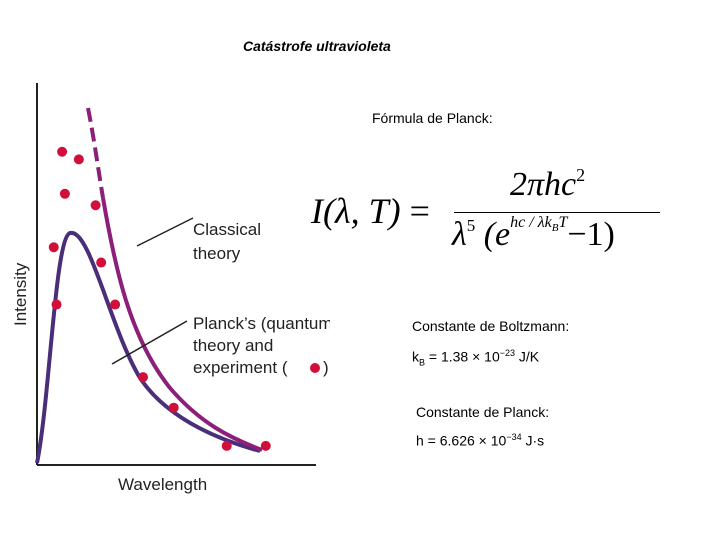 The height and width of the screenshot is (546, 728). I want to click on planck-label-3: experiment (, so click(240, 367).